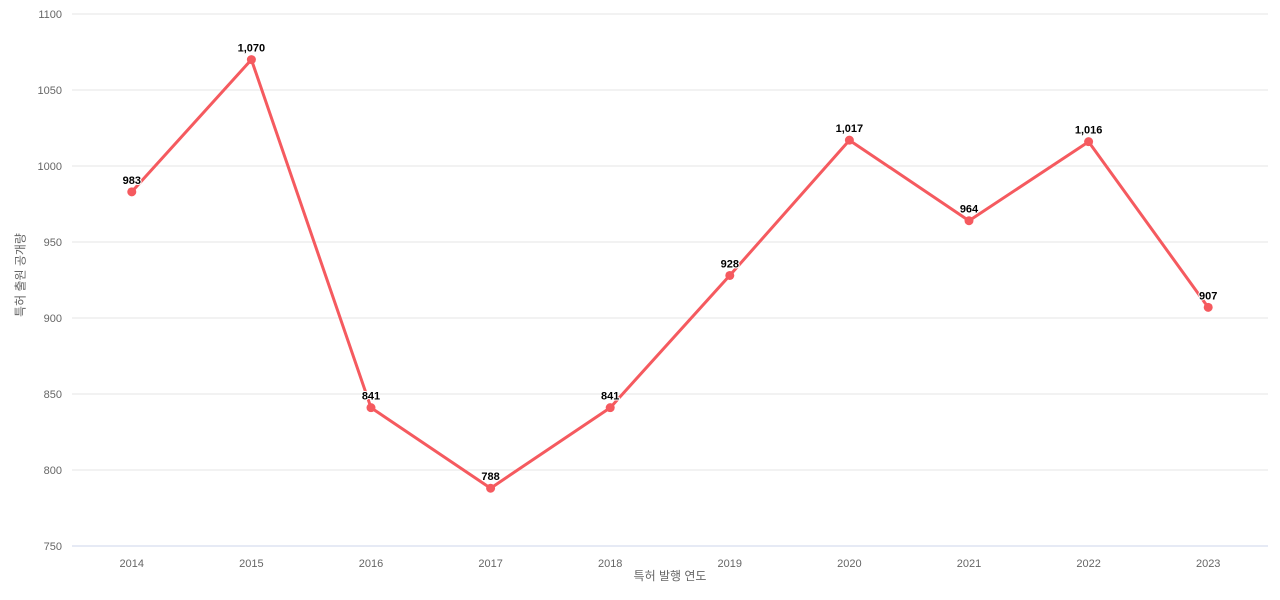  I want to click on x-tick-label: 2023, so click(1208, 564).